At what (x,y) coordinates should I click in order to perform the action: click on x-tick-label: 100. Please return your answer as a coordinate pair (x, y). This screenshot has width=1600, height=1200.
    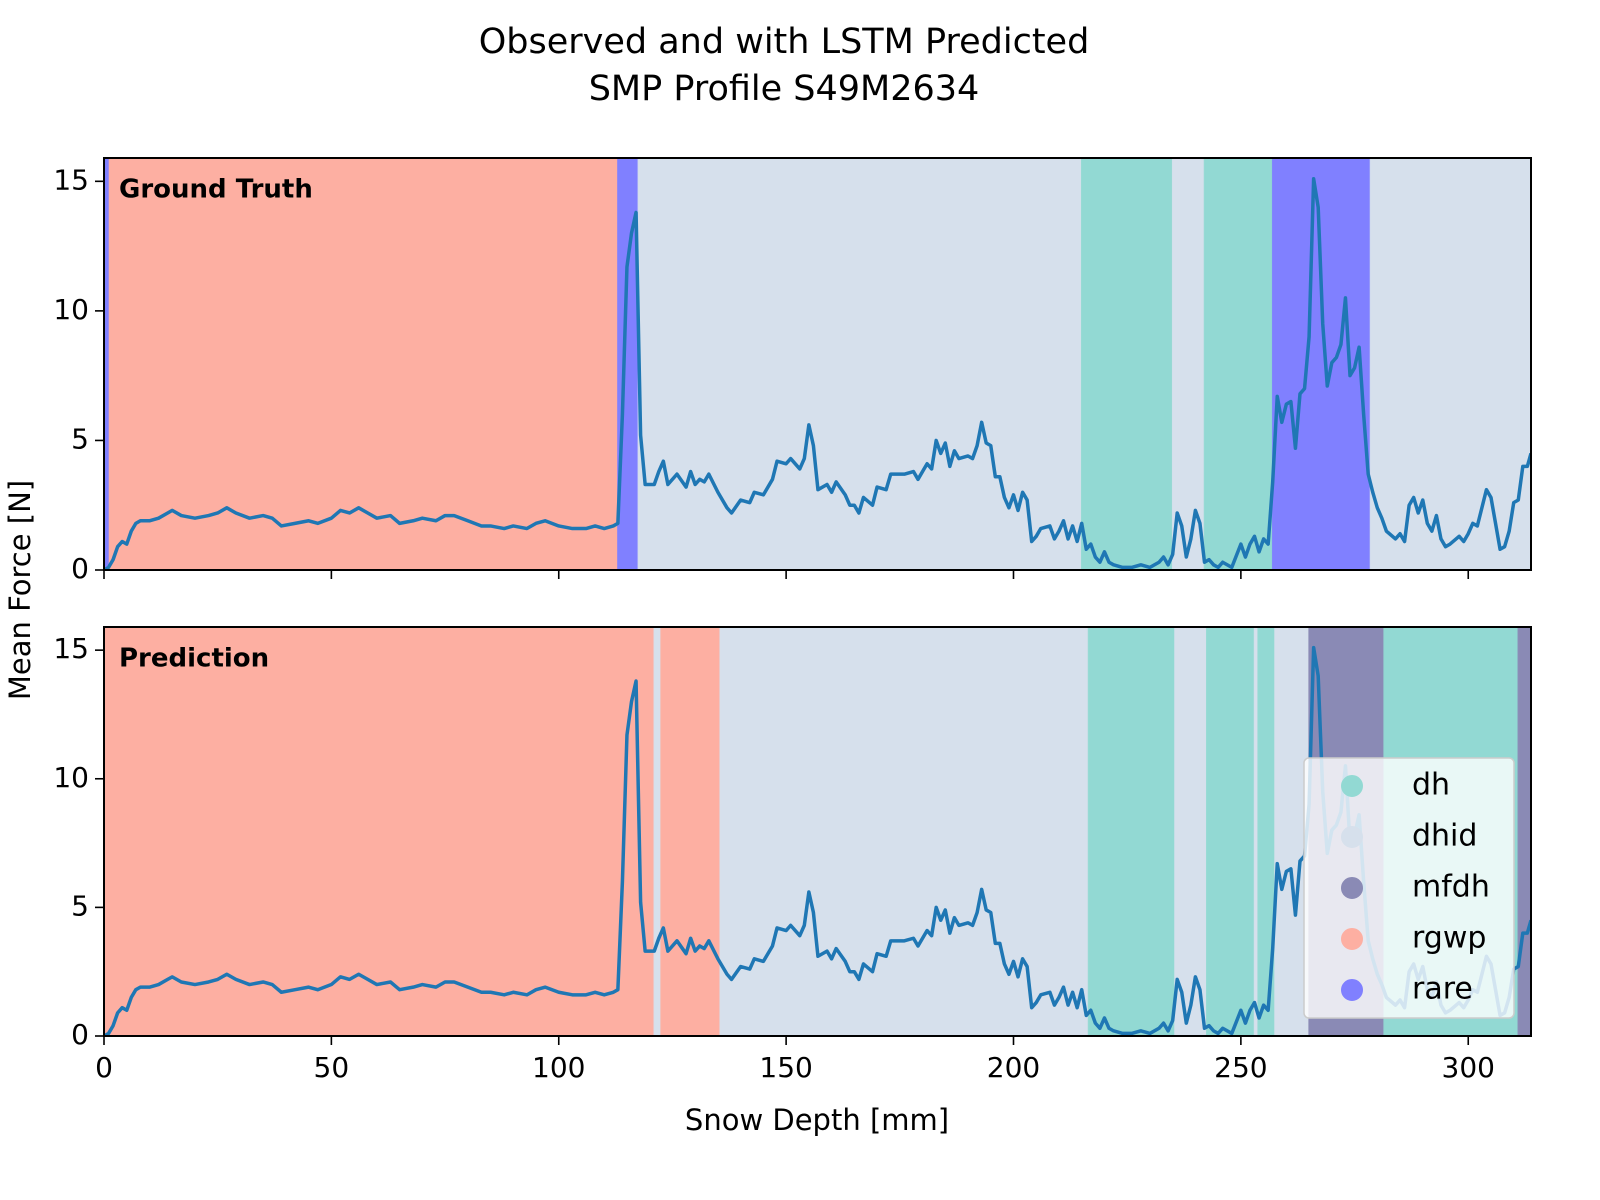
    Looking at the image, I should click on (558, 1067).